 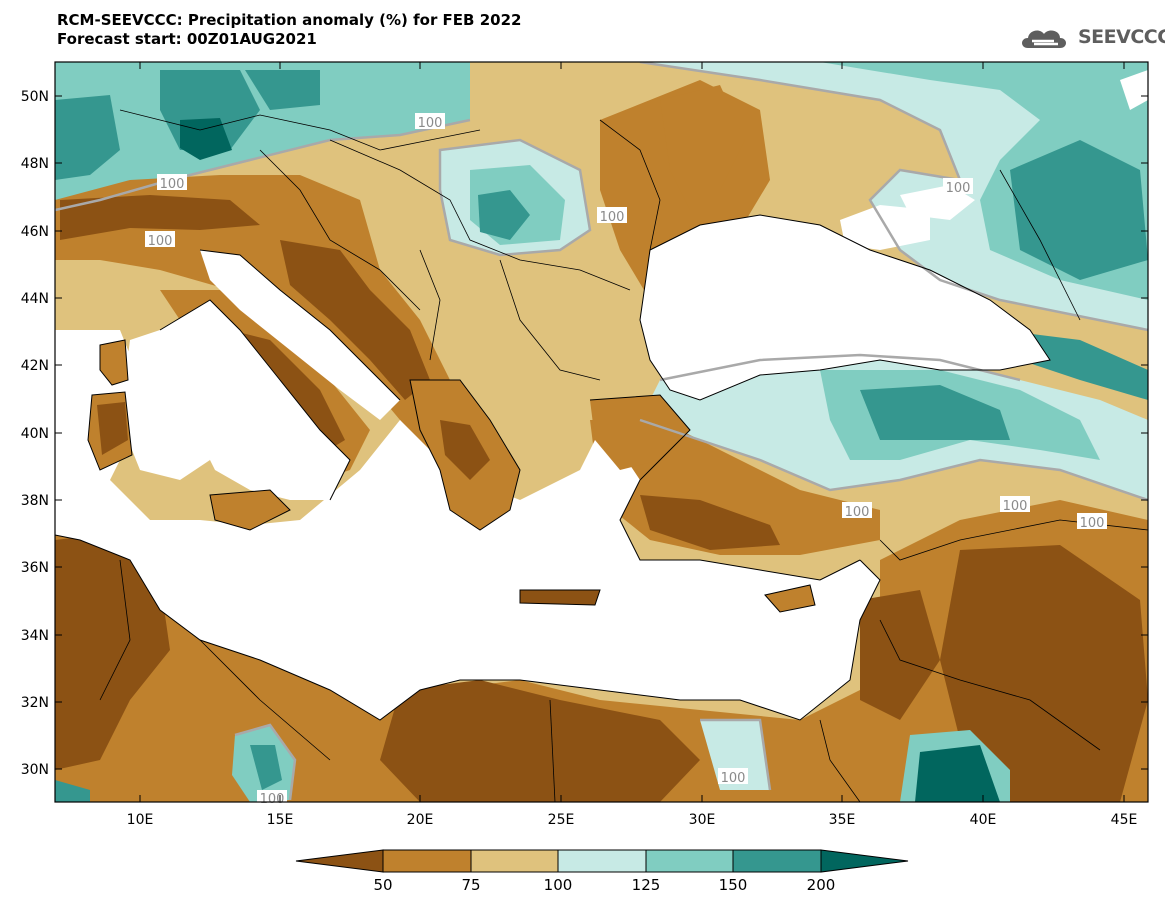 What do you see at coordinates (560, 597) in the screenshot?
I see `crete` at bounding box center [560, 597].